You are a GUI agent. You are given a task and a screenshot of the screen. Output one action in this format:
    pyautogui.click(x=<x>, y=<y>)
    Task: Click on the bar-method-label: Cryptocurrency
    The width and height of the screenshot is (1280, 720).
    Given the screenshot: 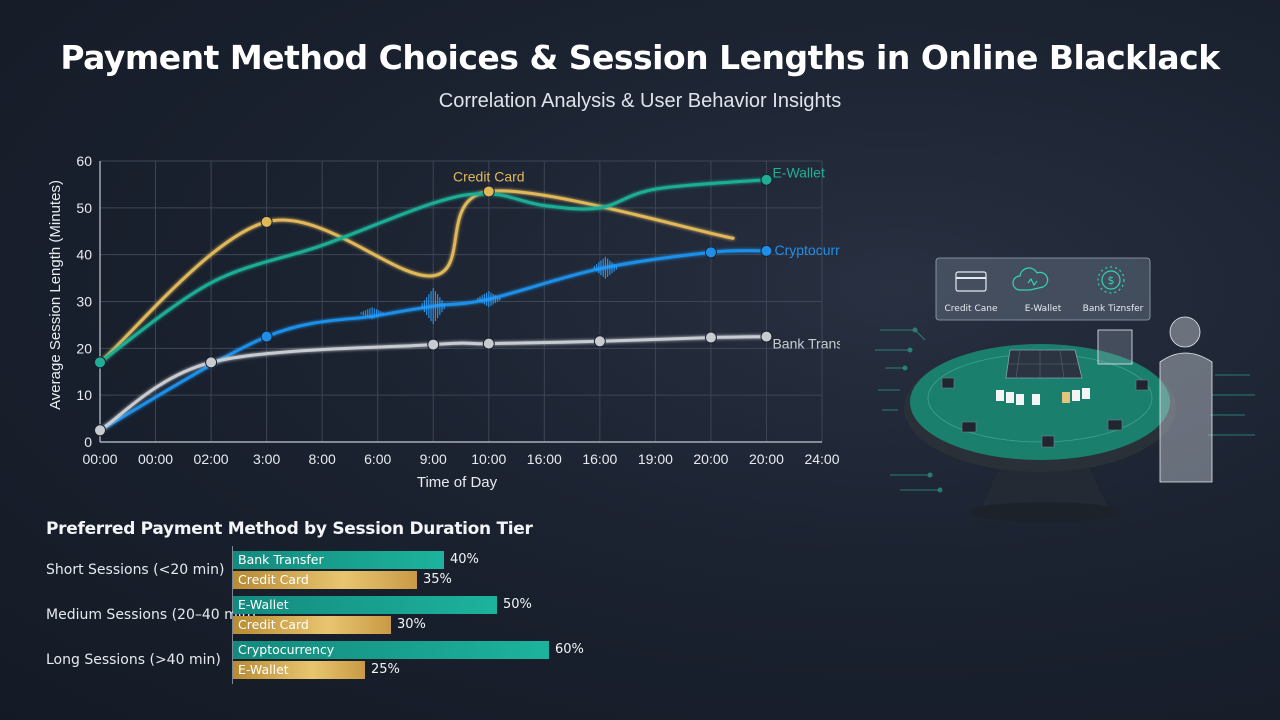 What is the action you would take?
    pyautogui.click(x=286, y=649)
    